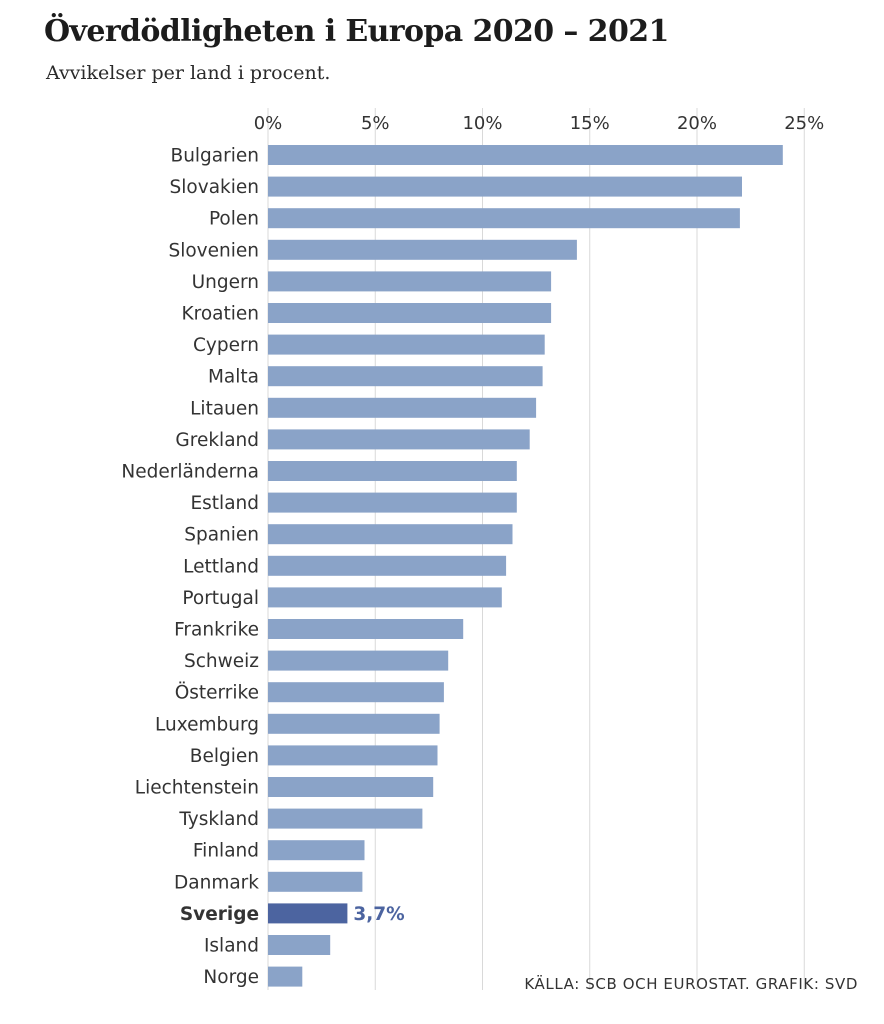 The width and height of the screenshot is (884, 1024). Describe the element at coordinates (410, 313) in the screenshot. I see `bar-kroatien` at that location.